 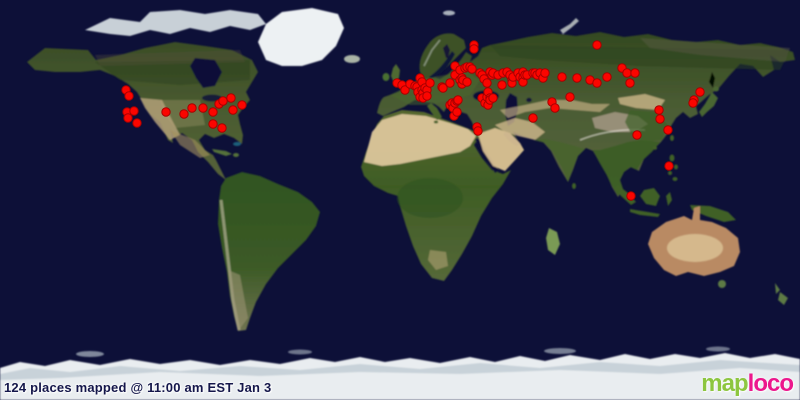 I want to click on taiwan, so click(x=672, y=138).